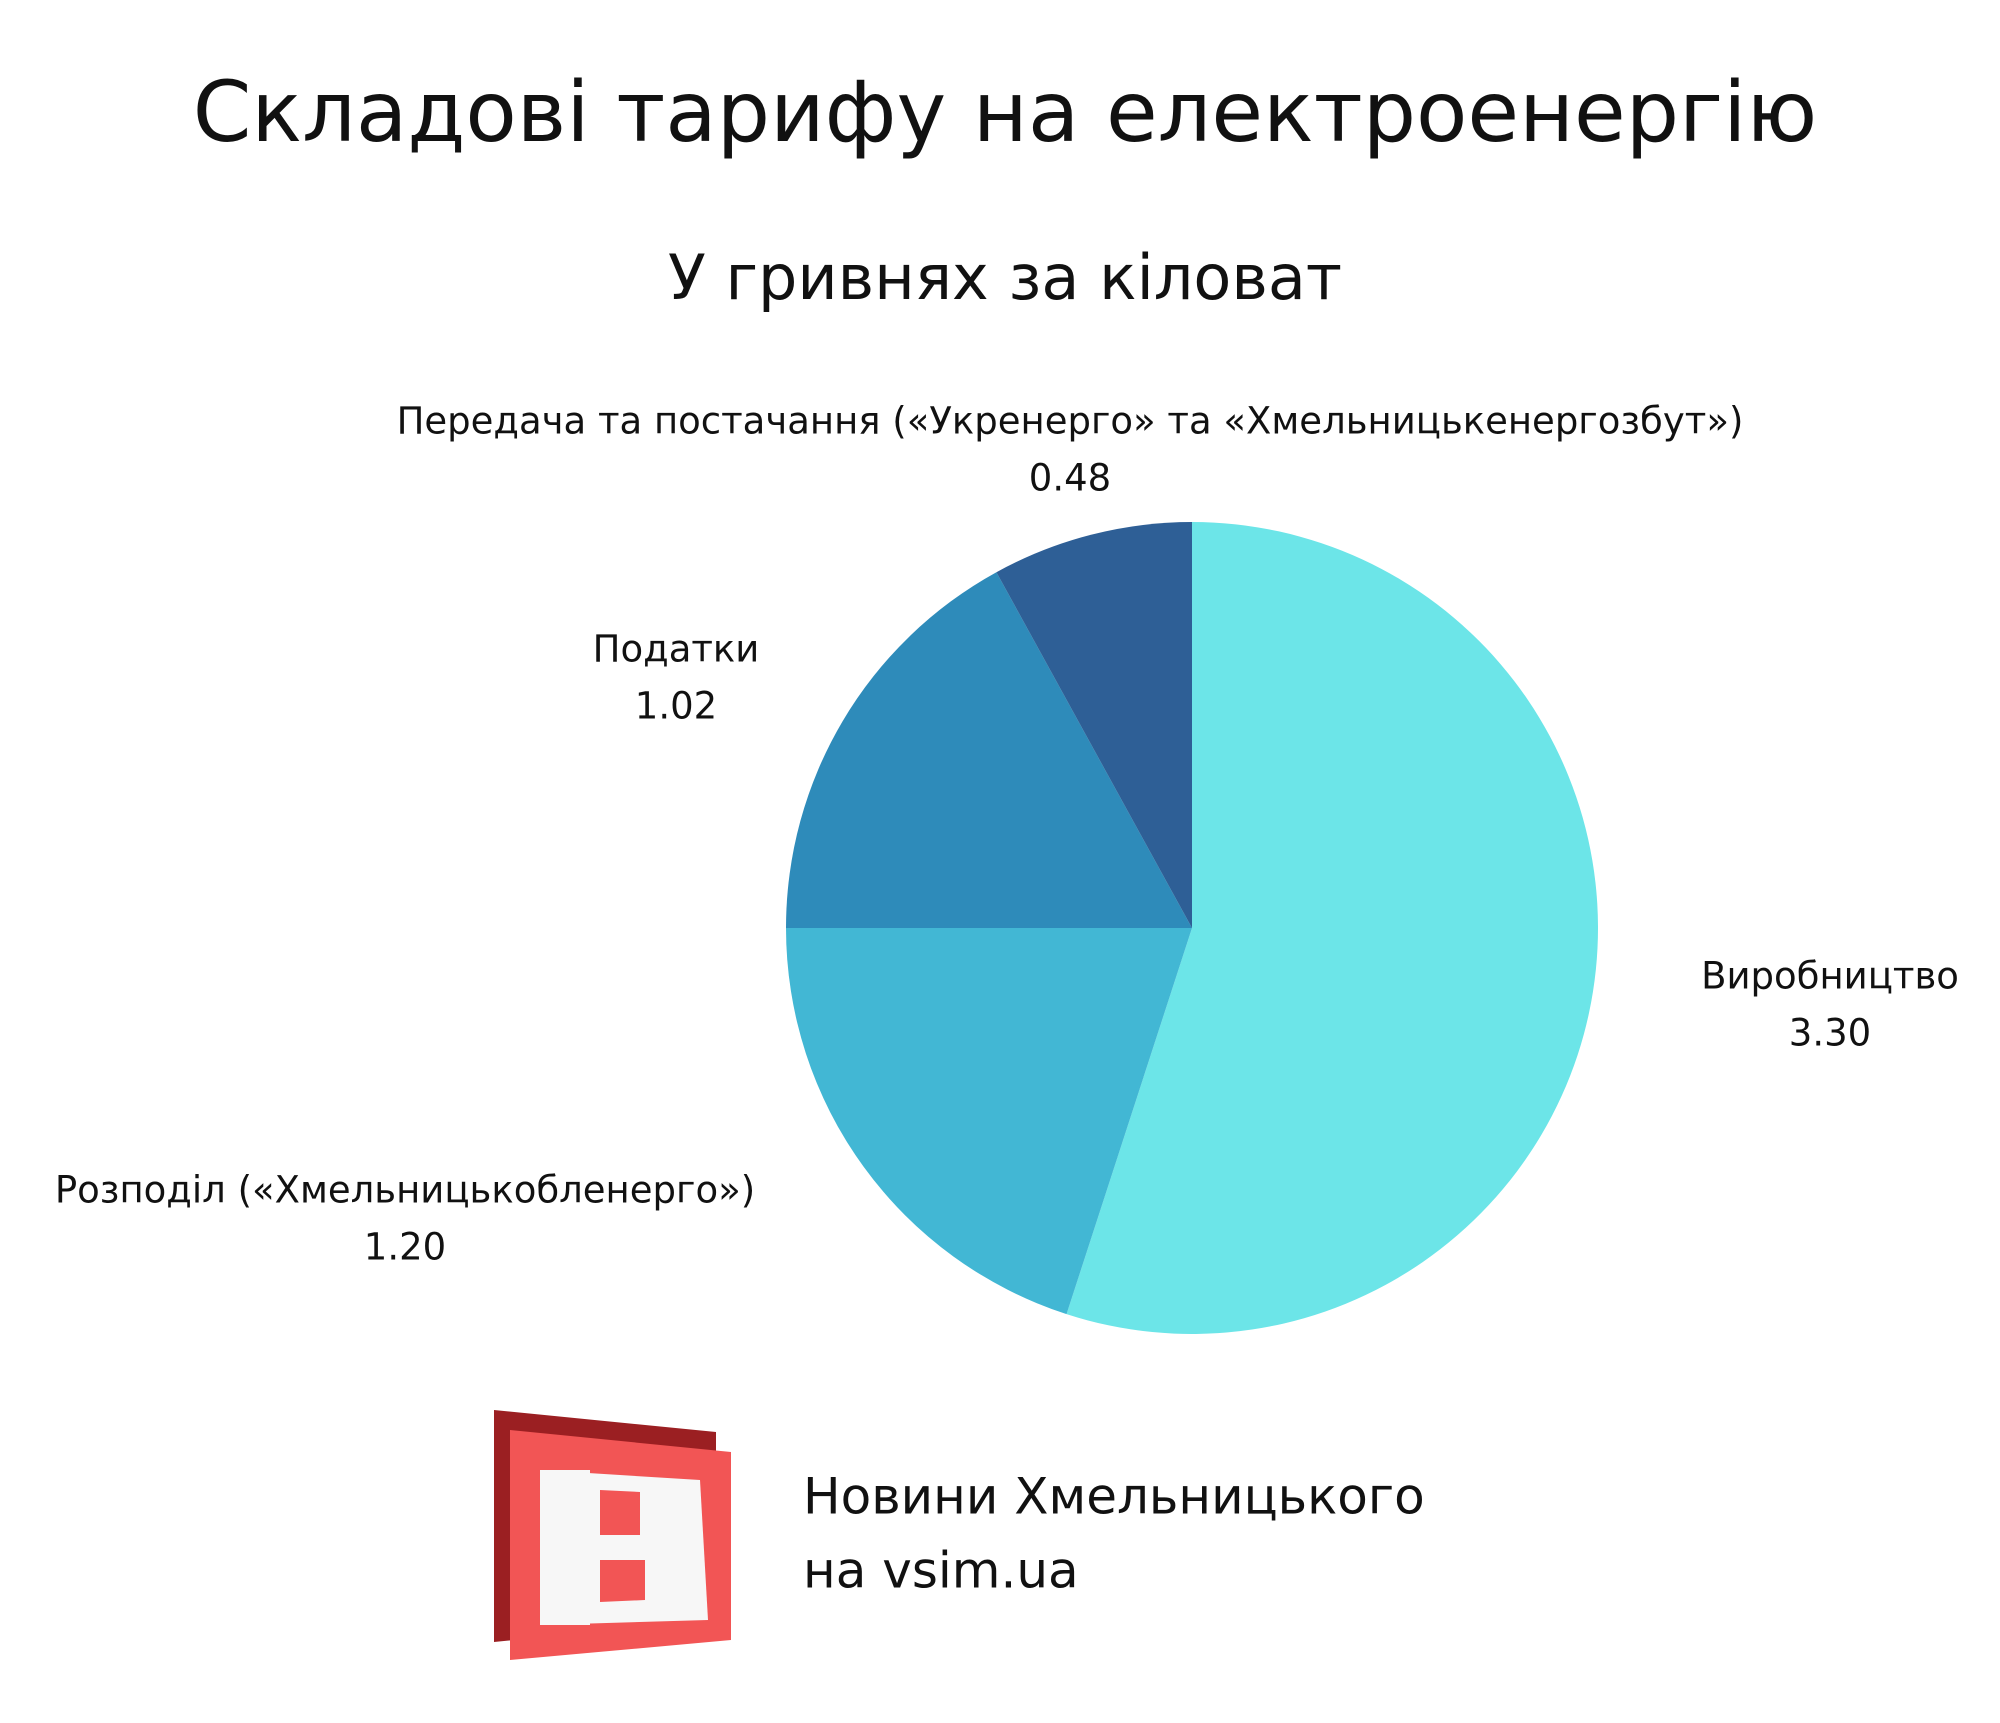  I want to click on footer-text: Новини Хмельницького, so click(1114, 1497).